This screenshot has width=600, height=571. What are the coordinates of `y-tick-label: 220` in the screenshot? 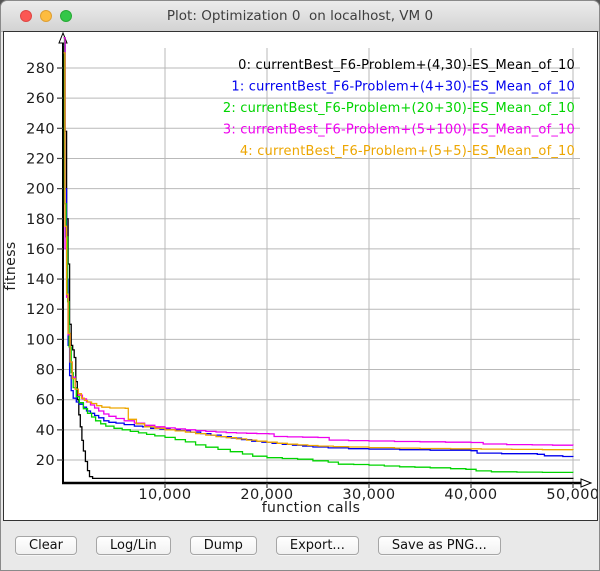 It's located at (40, 159).